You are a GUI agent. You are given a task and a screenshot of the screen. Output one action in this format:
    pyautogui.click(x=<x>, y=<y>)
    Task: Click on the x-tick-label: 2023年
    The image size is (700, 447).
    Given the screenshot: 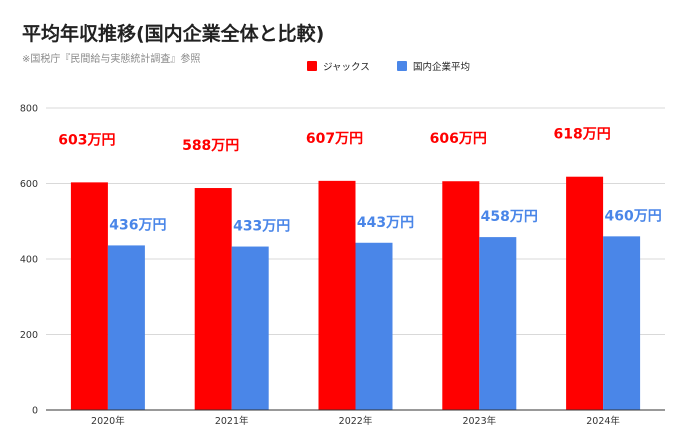 What is the action you would take?
    pyautogui.click(x=479, y=421)
    